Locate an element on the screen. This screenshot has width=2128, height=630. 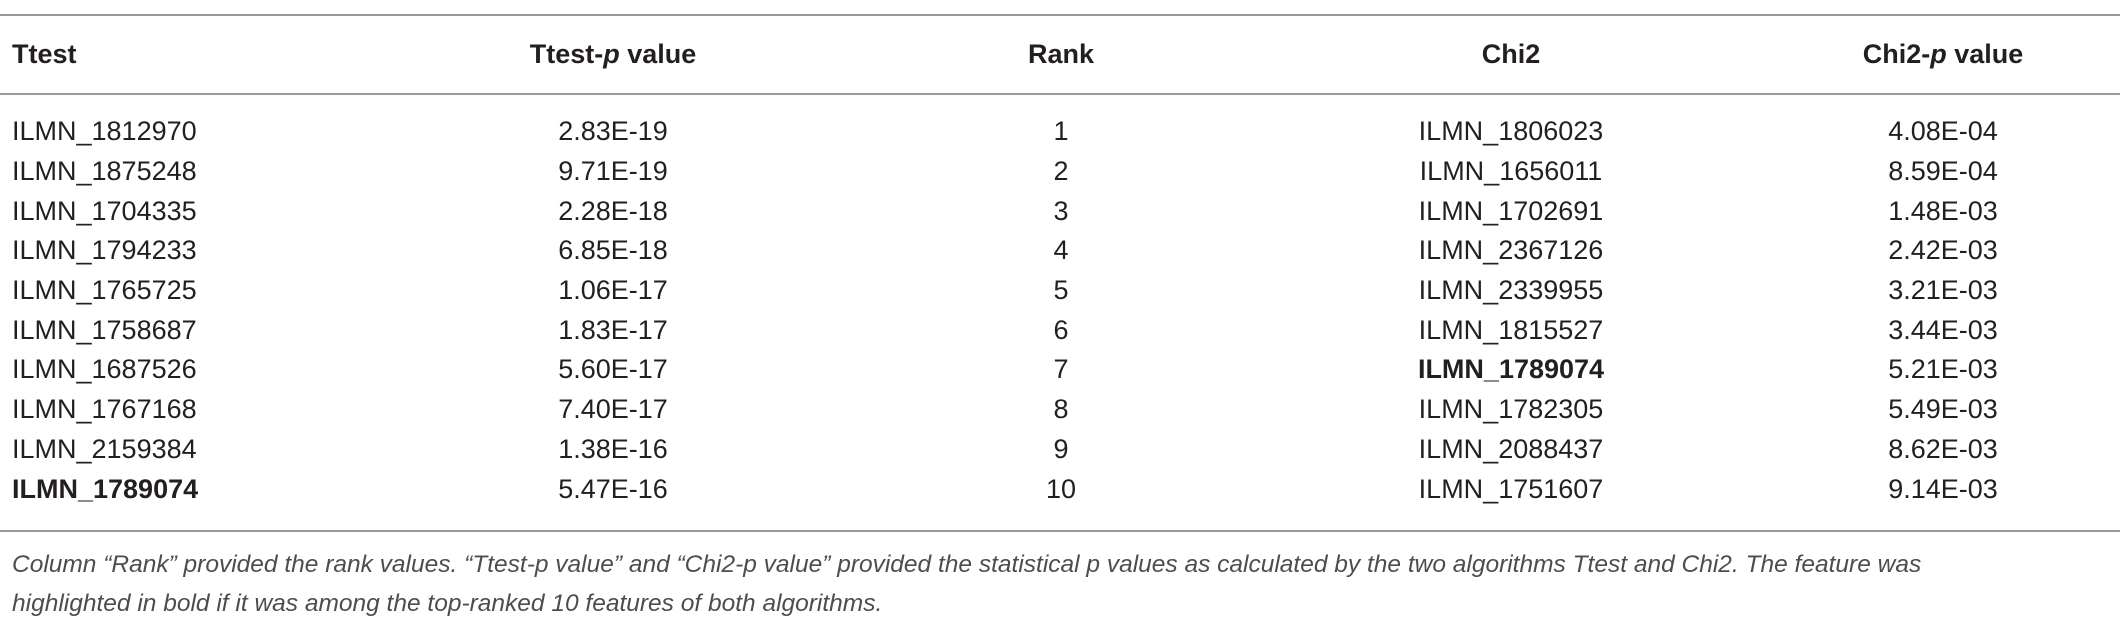
cell-rank: 2 is located at coordinates (1061, 171).